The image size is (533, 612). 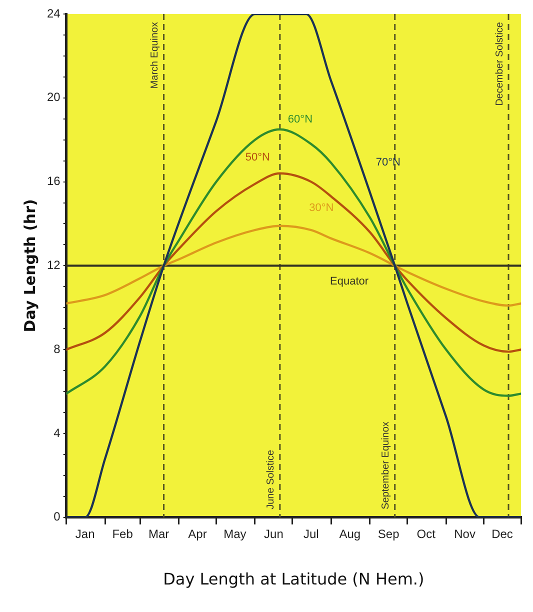 What do you see at coordinates (85, 533) in the screenshot?
I see `x-tick-label: Jan` at bounding box center [85, 533].